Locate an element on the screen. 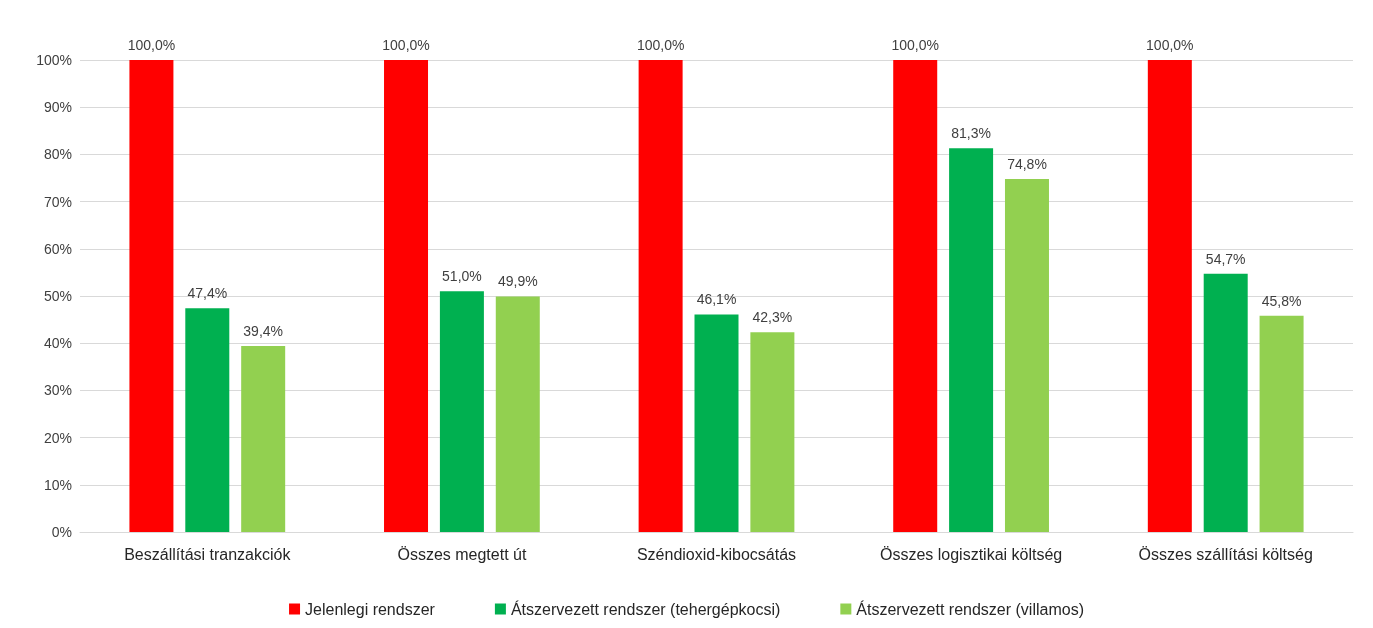 Image resolution: width=1373 pixels, height=628 pixels. legend-label: Átszervezett rendszer (tehergépkocsi) is located at coordinates (645, 608).